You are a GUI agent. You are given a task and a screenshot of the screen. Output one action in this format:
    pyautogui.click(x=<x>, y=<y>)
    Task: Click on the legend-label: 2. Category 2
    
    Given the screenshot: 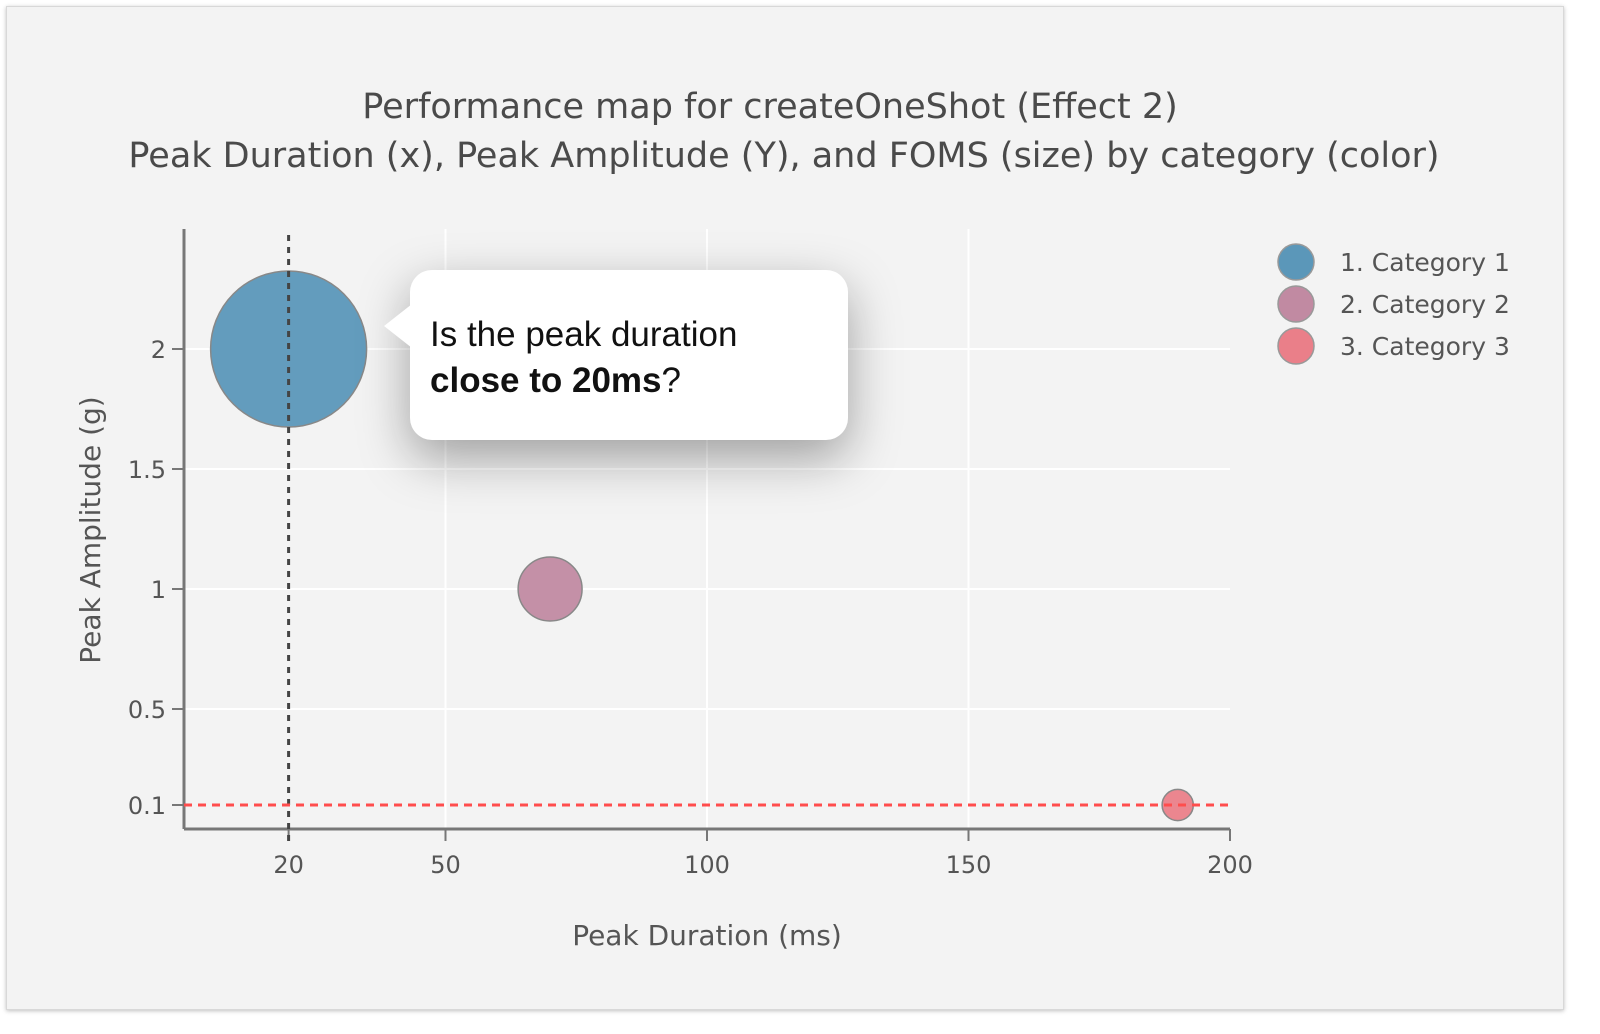 What is the action you would take?
    pyautogui.click(x=1425, y=304)
    